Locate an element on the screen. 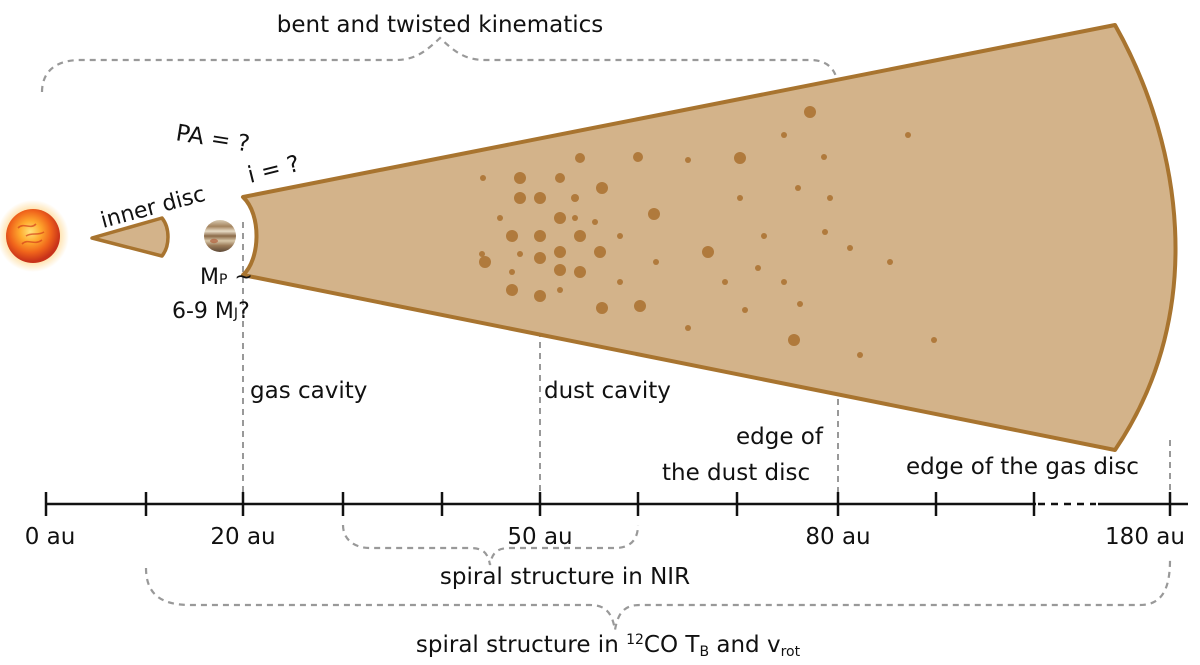 This screenshot has width=1200, height=665. nir-spiral-label: spiral structure in NIR is located at coordinates (565, 577).